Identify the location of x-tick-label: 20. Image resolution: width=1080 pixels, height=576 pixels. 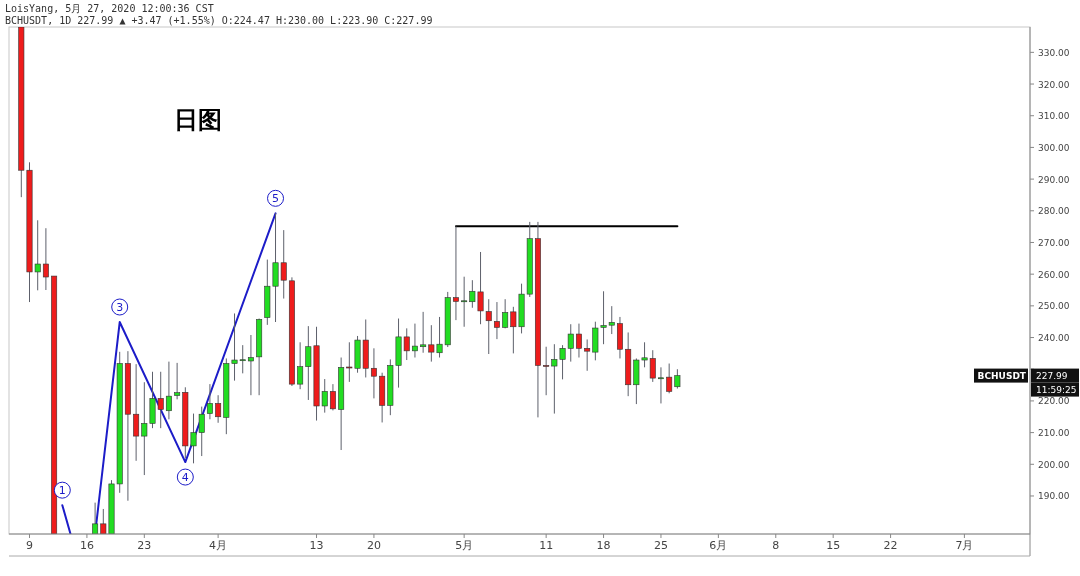
(373, 545).